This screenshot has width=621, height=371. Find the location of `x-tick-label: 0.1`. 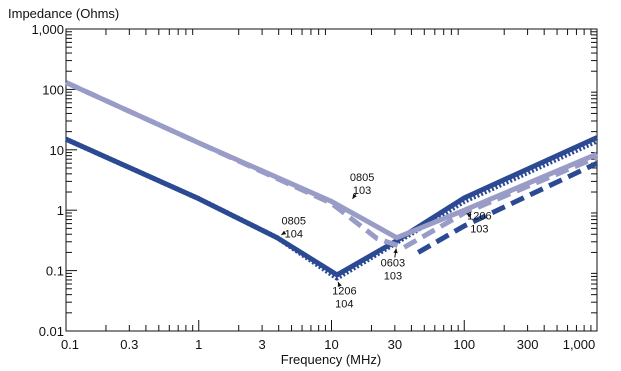

x-tick-label: 0.1 is located at coordinates (70, 344).